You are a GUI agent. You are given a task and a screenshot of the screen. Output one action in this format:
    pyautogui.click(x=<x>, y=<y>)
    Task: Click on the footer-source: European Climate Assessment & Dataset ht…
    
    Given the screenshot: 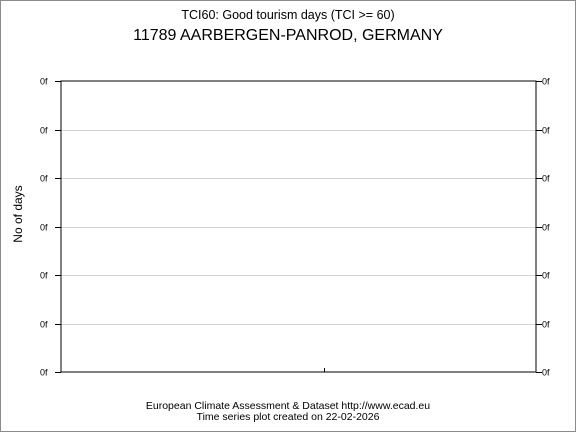 What is the action you would take?
    pyautogui.click(x=288, y=406)
    